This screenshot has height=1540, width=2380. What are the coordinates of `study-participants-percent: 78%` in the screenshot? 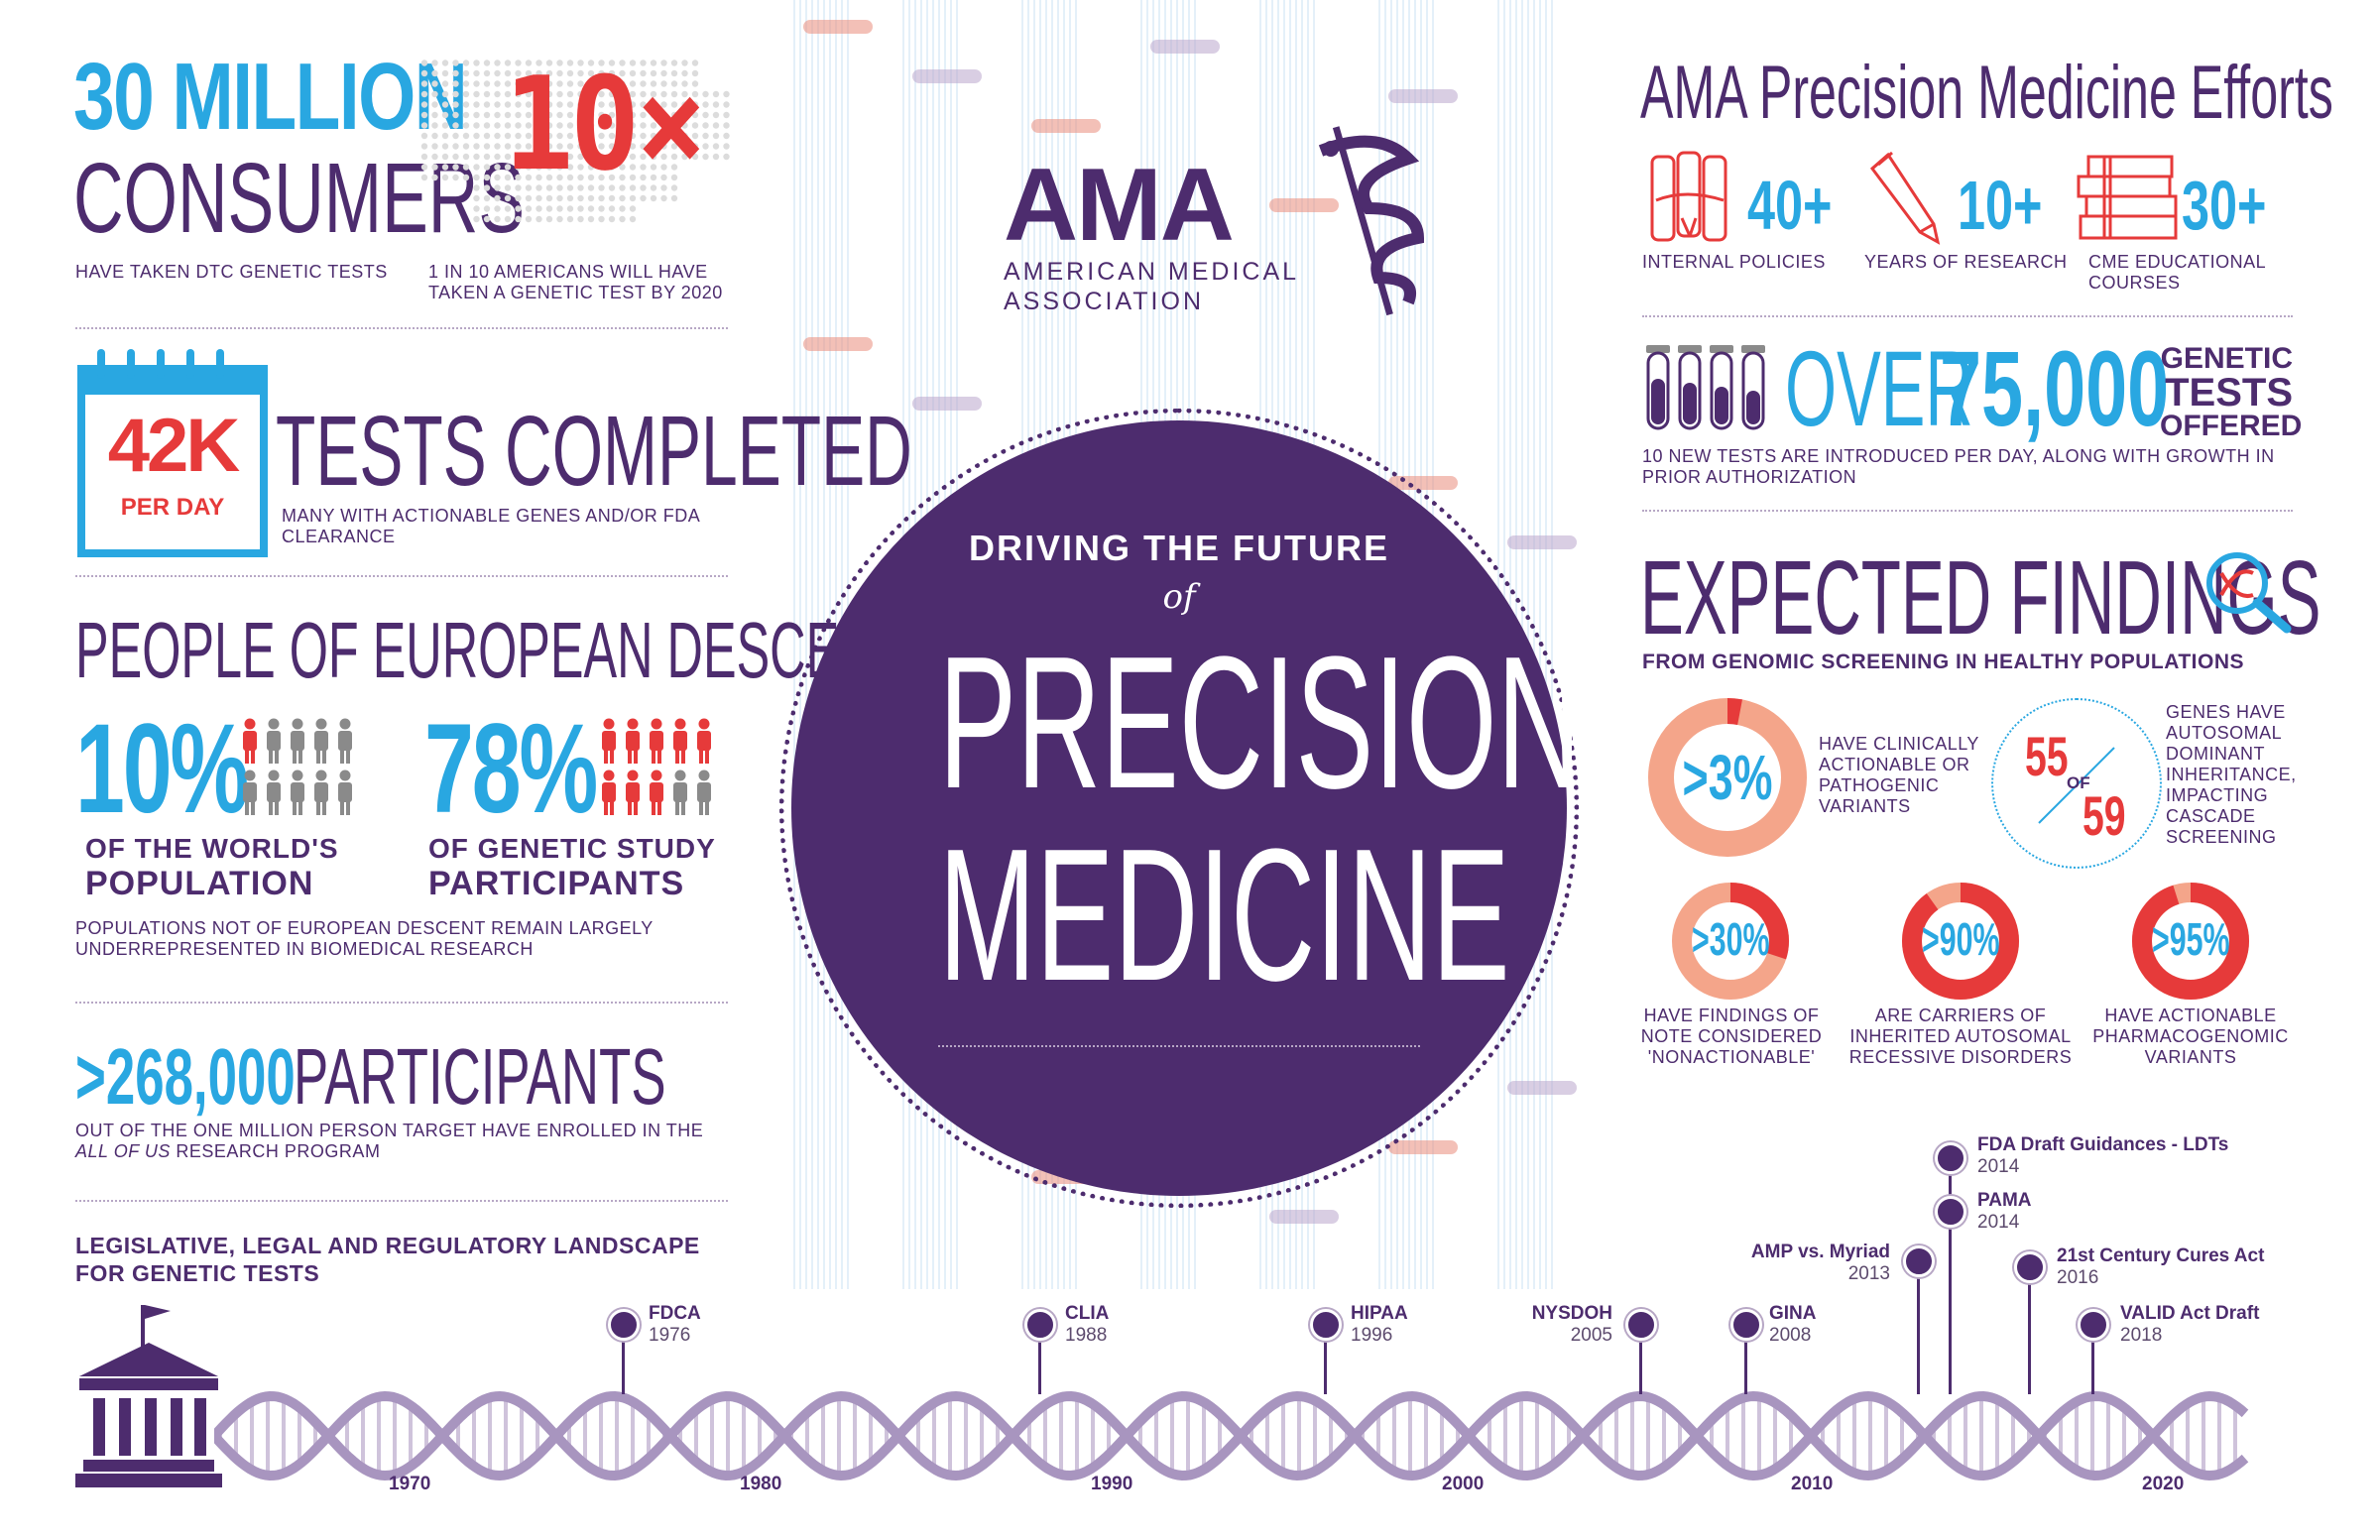 It's located at (511, 769).